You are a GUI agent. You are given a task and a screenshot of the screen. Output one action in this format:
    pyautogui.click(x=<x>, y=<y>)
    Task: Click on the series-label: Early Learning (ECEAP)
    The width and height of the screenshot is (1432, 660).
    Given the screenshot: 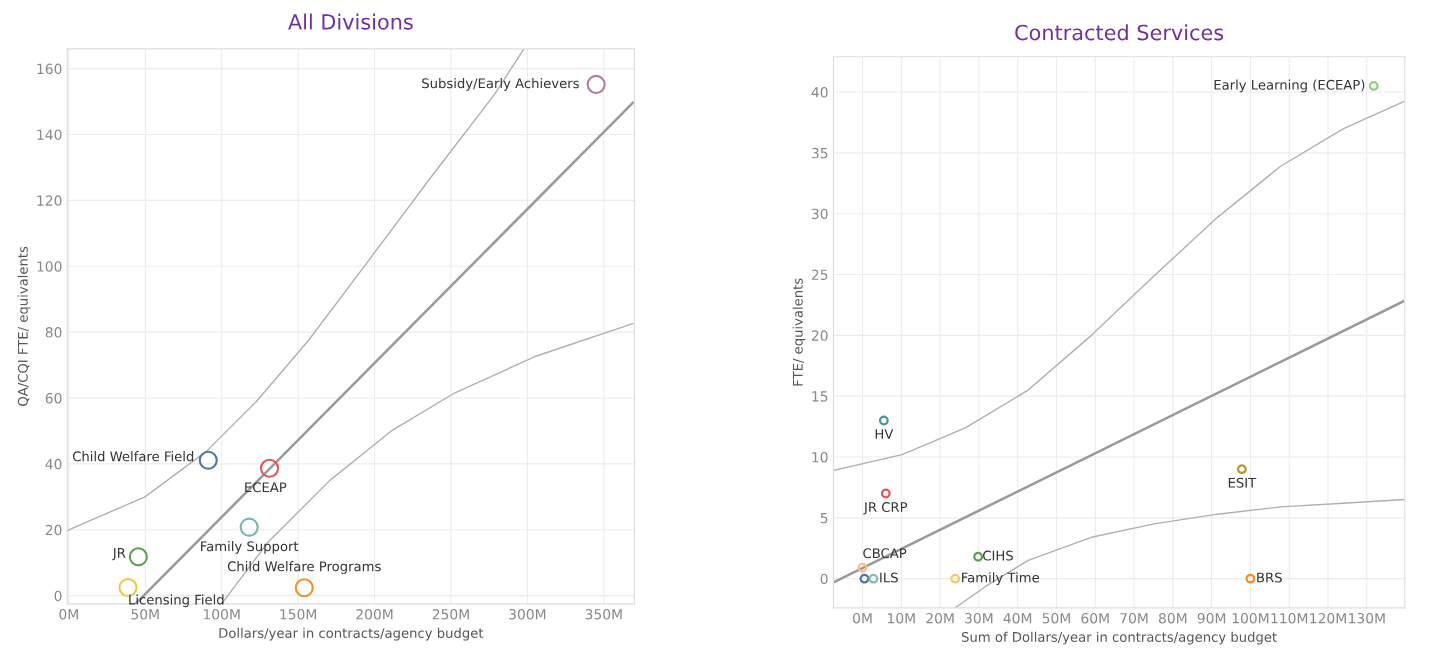 What is the action you would take?
    pyautogui.click(x=1289, y=86)
    